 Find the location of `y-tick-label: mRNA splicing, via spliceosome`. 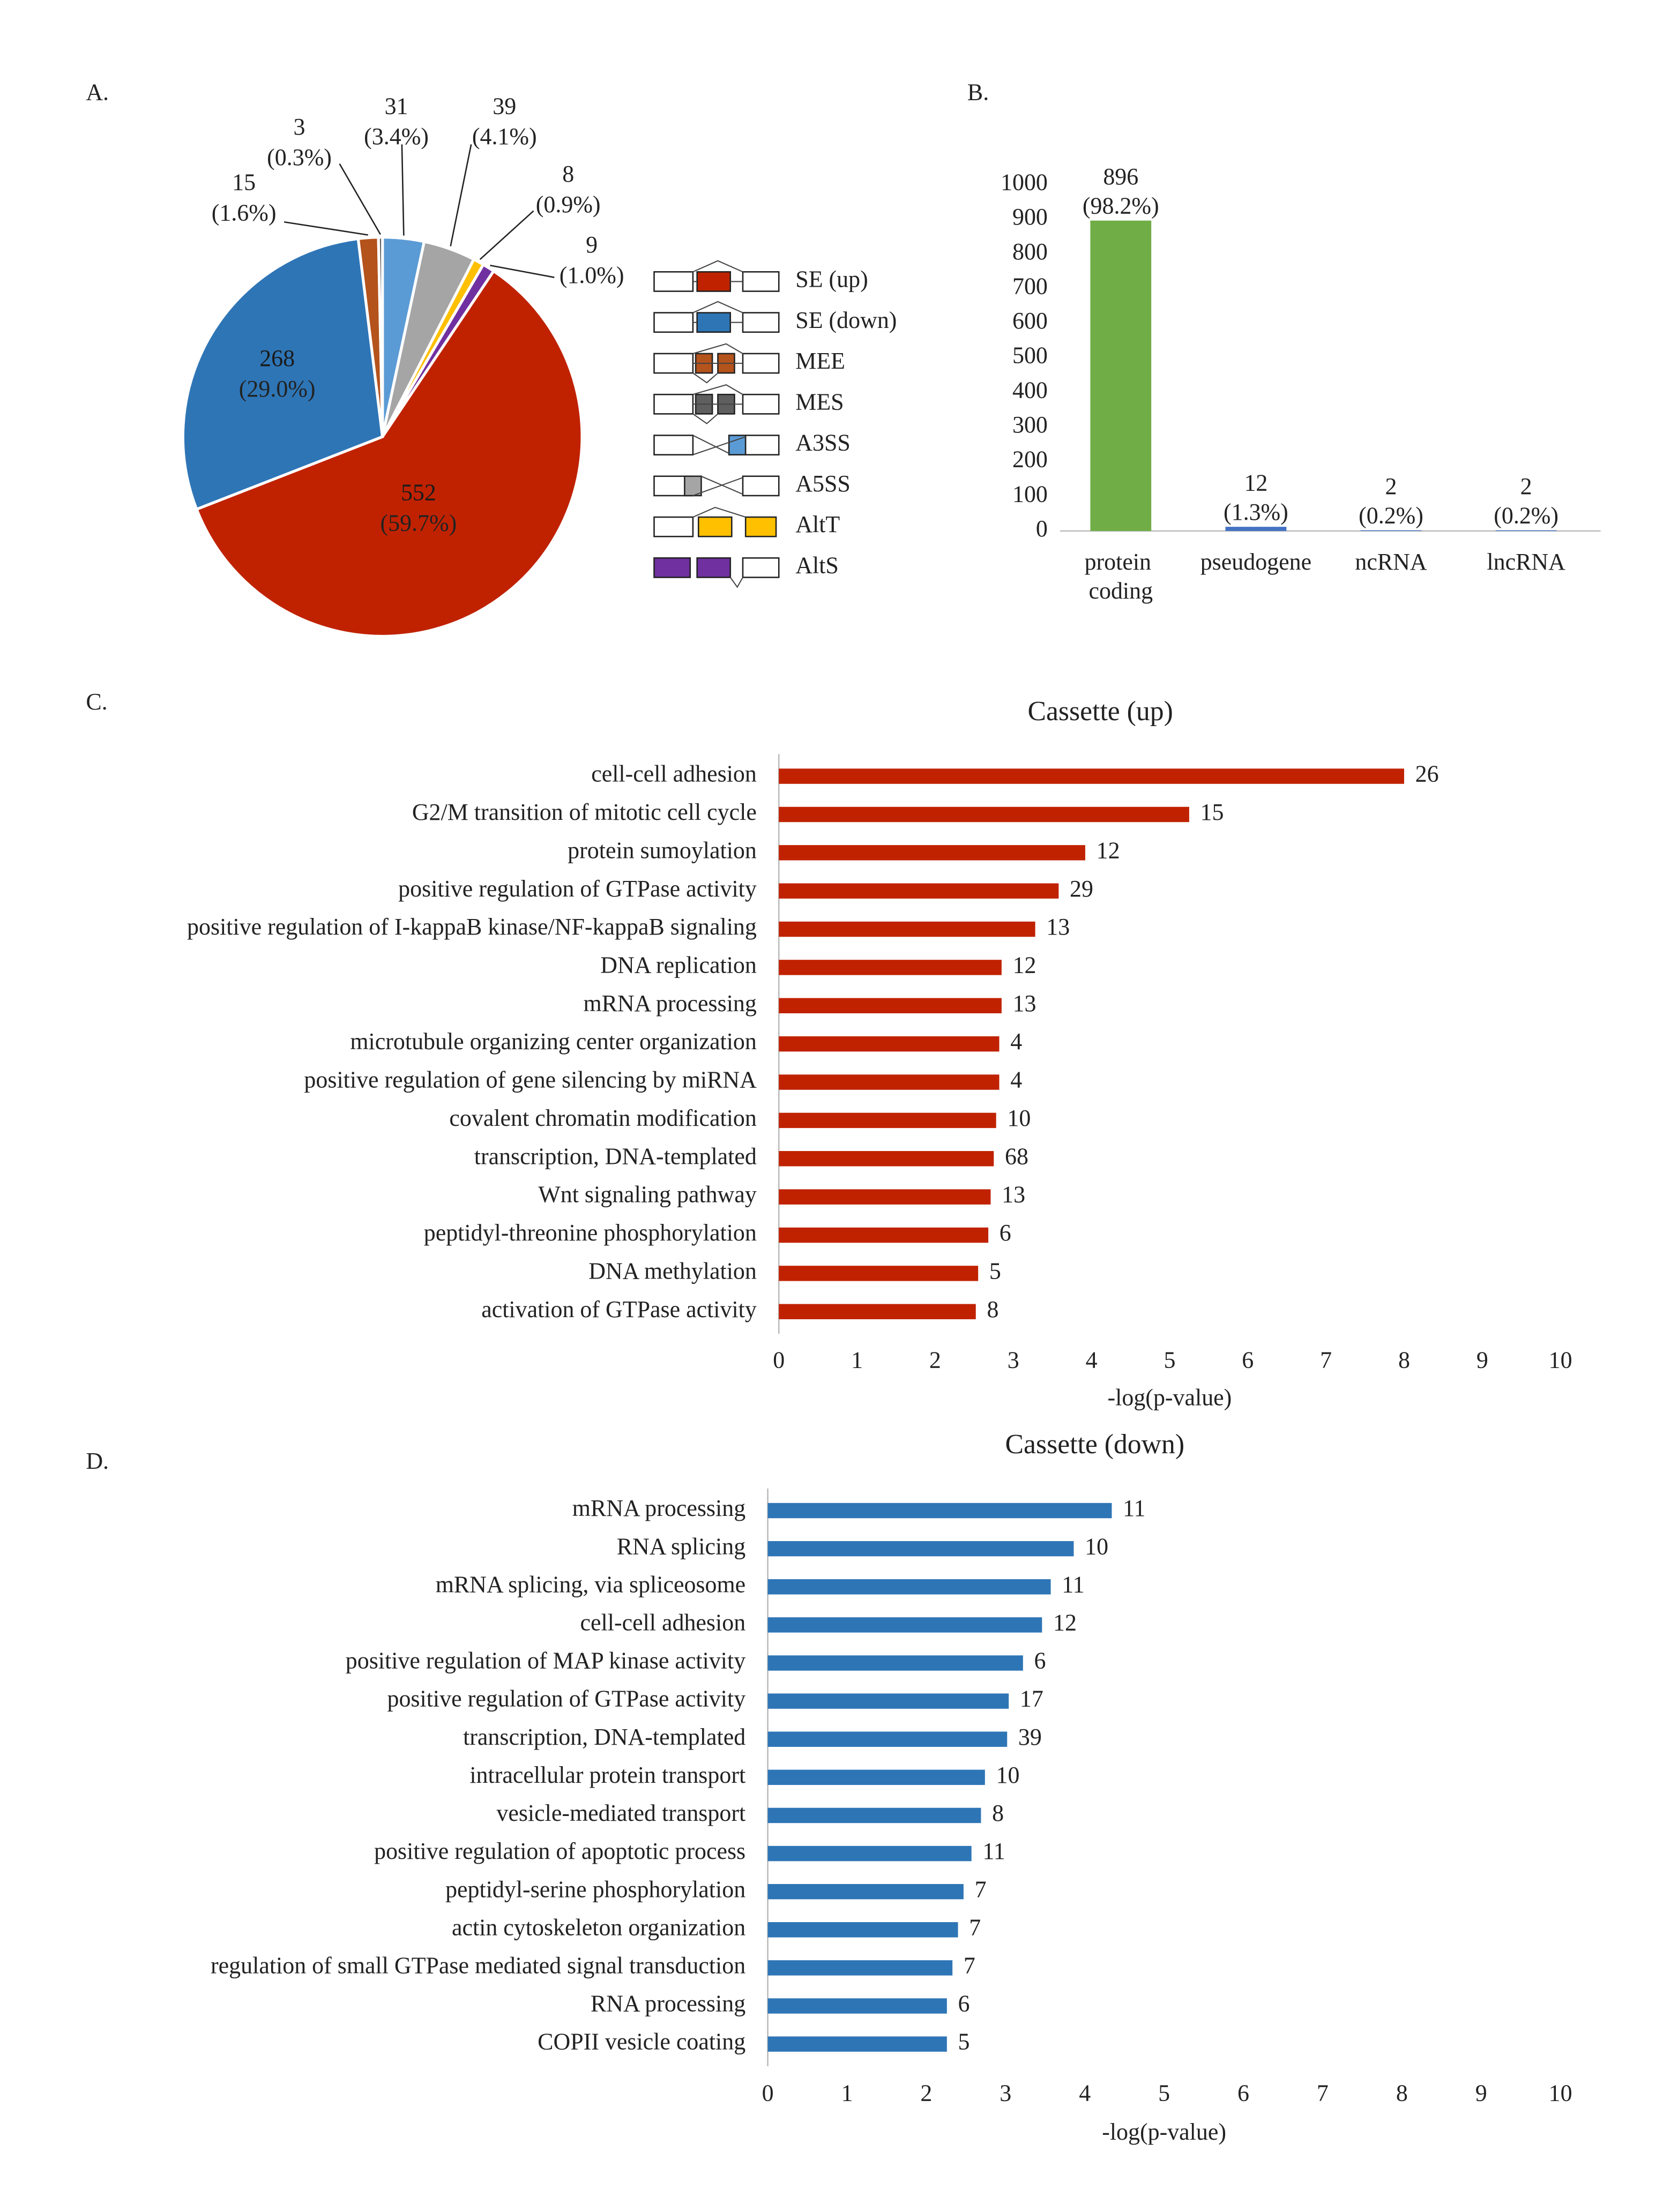

y-tick-label: mRNA splicing, via spliceosome is located at coordinates (590, 1584).